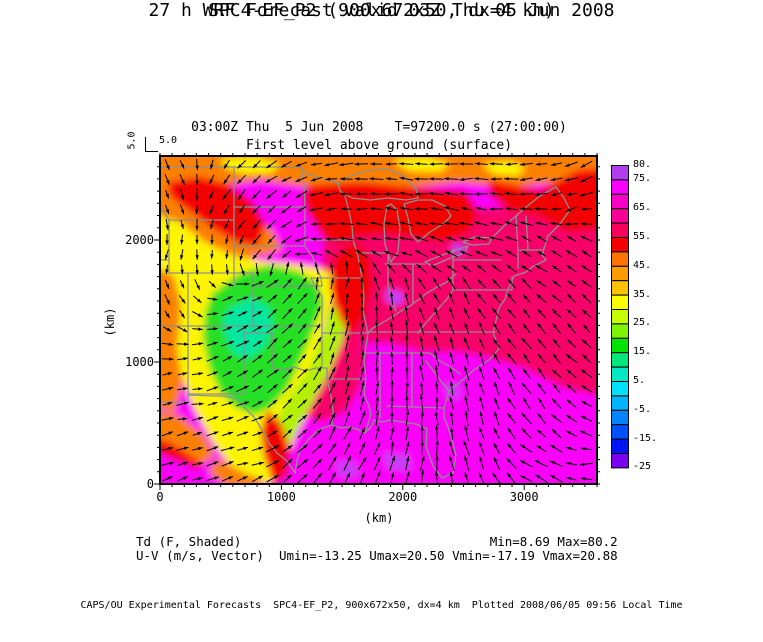 This screenshot has height=642, width=763. What do you see at coordinates (132, 140) in the screenshot?
I see `vector-key-vertical-label: 5.0` at bounding box center [132, 140].